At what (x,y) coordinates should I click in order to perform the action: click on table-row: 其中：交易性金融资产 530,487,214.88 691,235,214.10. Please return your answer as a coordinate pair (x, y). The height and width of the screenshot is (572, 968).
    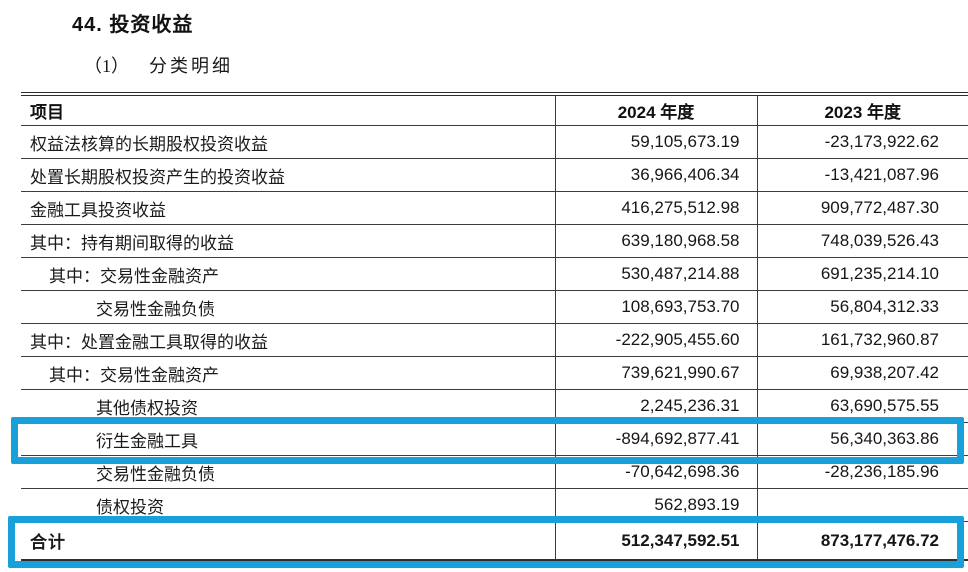
    Looking at the image, I should click on (494, 274).